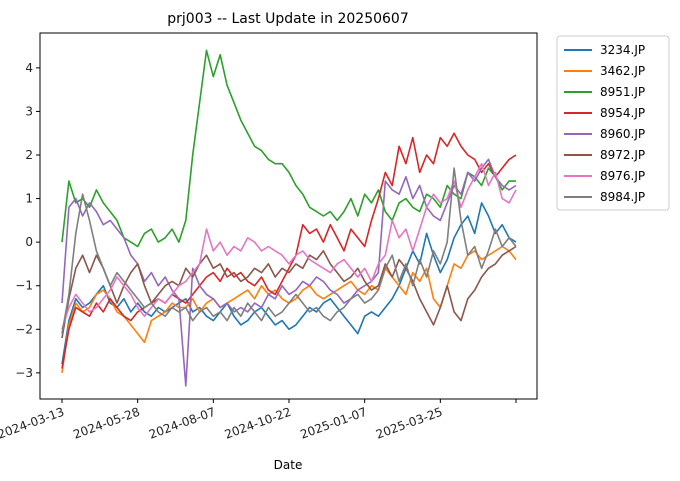  What do you see at coordinates (24, 329) in the screenshot?
I see `y-tick-label: −2` at bounding box center [24, 329].